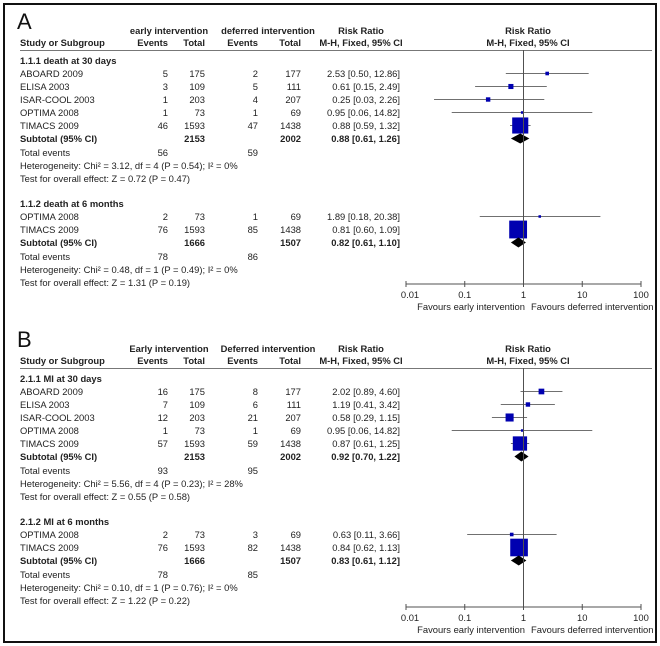  What do you see at coordinates (242, 360) in the screenshot?
I see `events2-header: Events` at bounding box center [242, 360].